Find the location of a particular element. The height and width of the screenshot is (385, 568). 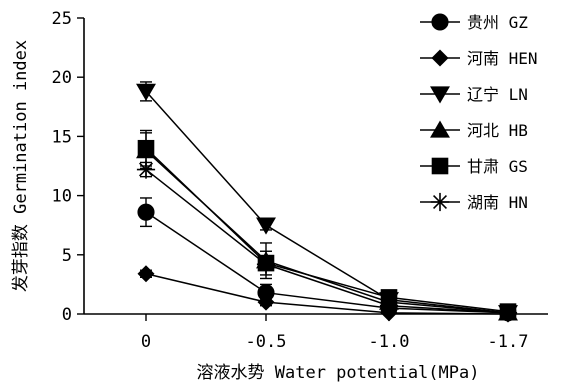

legend-entry: 贵州 GZ is located at coordinates (474, 22).